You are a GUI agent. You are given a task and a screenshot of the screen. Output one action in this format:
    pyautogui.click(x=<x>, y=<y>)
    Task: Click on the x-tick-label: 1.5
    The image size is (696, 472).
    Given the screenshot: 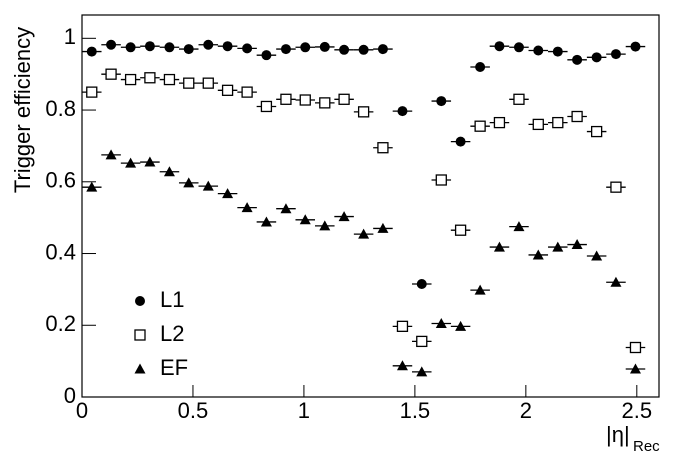 What is the action you would take?
    pyautogui.click(x=415, y=410)
    